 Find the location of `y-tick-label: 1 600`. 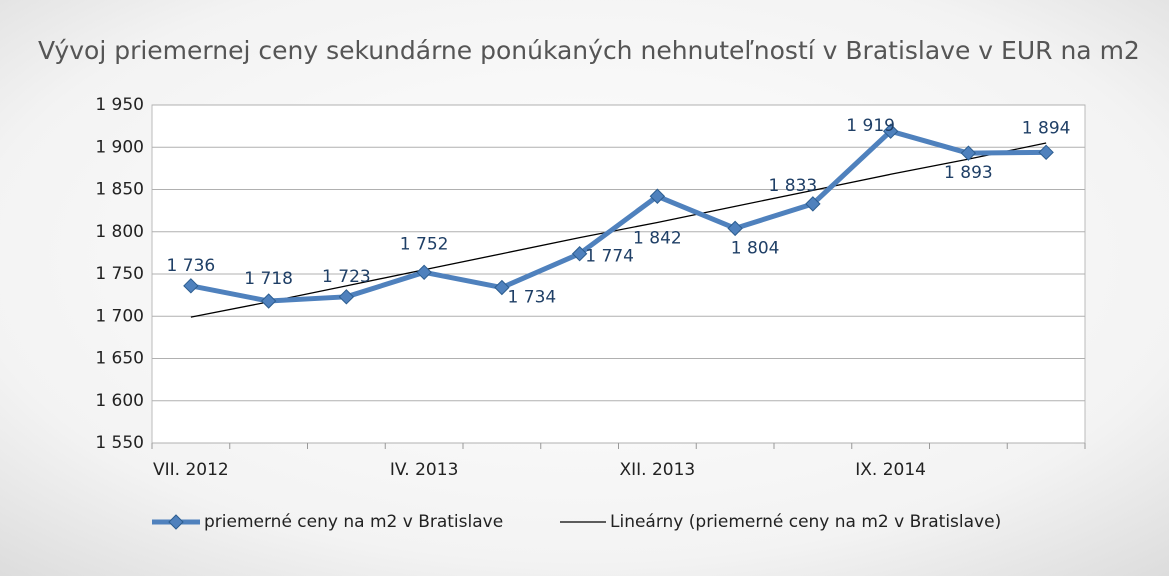

y-tick-label: 1 600 is located at coordinates (119, 401).